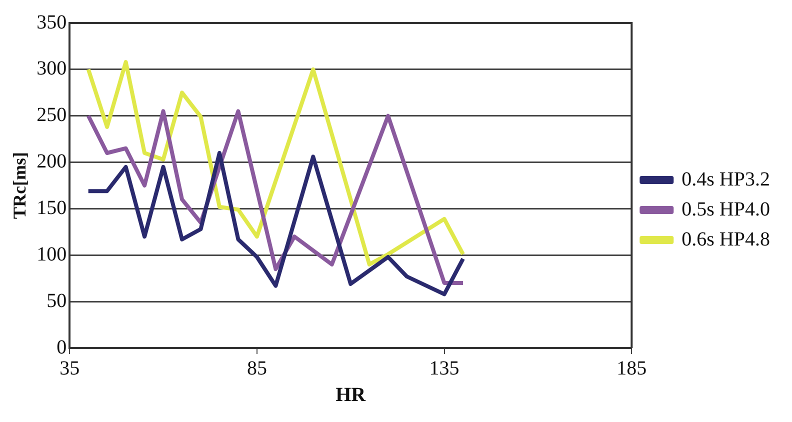  Describe the element at coordinates (51, 207) in the screenshot. I see `y-tick-label: 150` at that location.